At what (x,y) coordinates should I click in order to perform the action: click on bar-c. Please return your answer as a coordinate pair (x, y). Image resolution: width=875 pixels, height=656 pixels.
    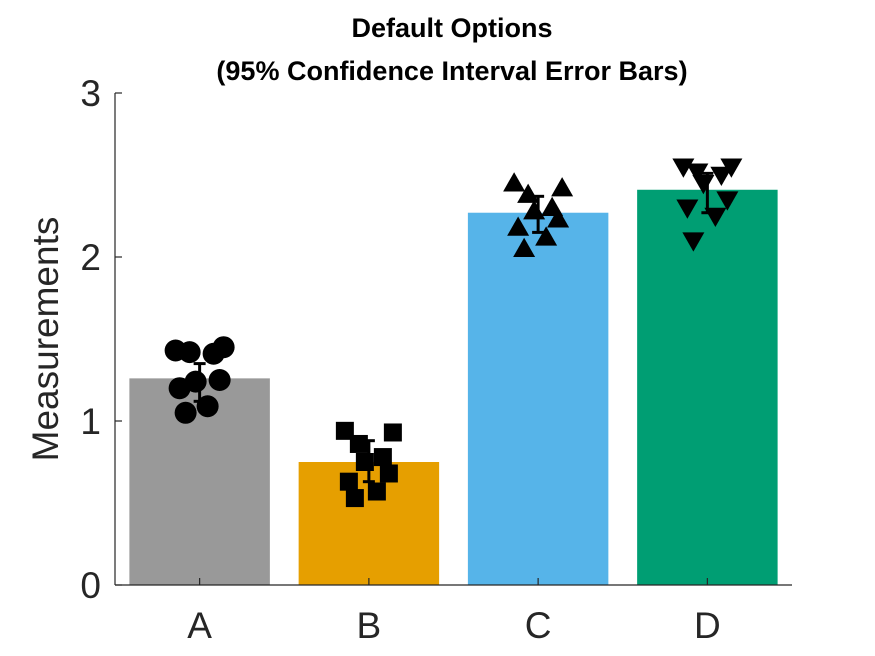
    Looking at the image, I should click on (538, 398).